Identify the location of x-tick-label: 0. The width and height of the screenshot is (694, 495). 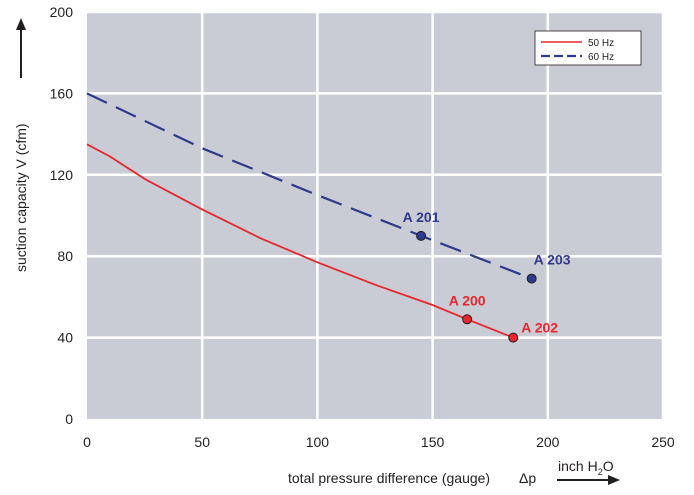
(87, 442).